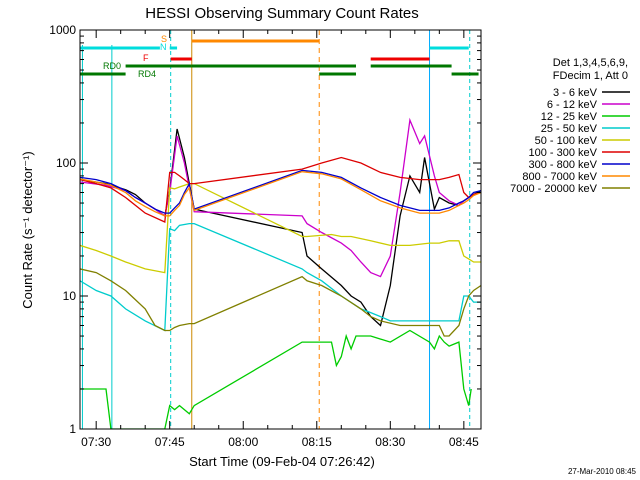 This screenshot has height=480, width=640. Describe the element at coordinates (569, 117) in the screenshot. I see `legend-label-3: 12 - 25 keV` at that location.